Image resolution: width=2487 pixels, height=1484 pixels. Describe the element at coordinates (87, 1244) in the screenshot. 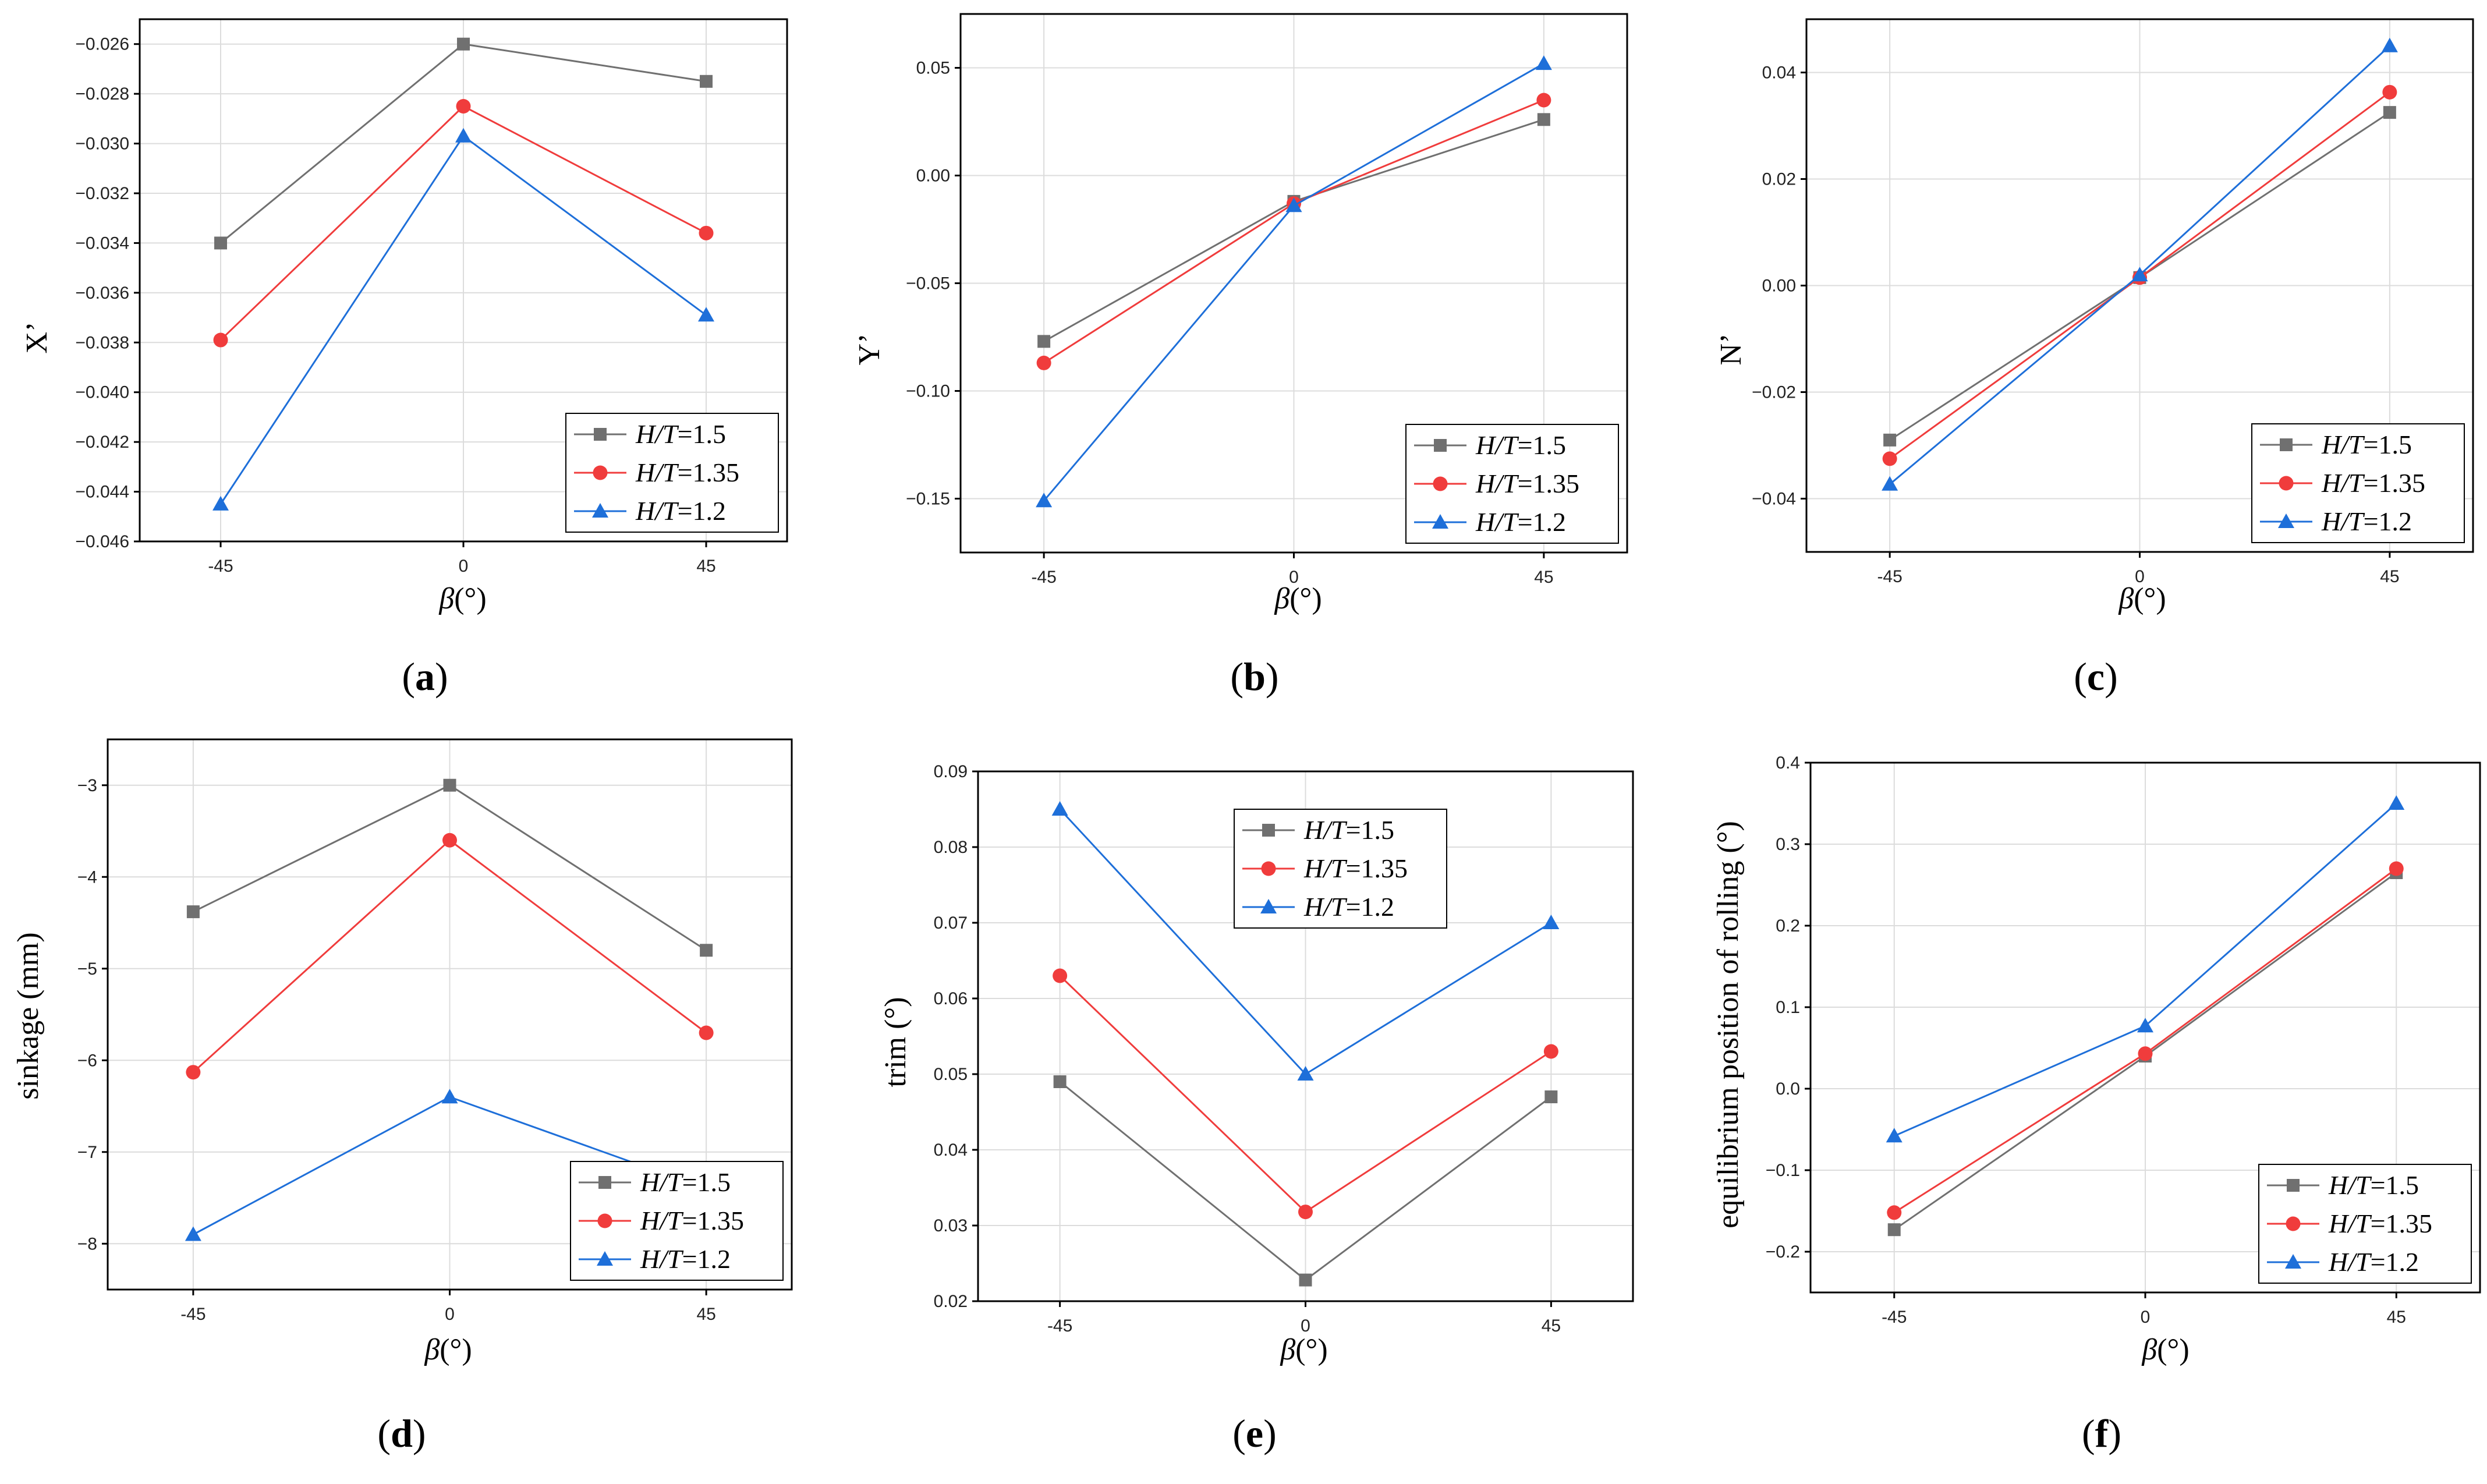

I see `y-tick-label: −8` at that location.